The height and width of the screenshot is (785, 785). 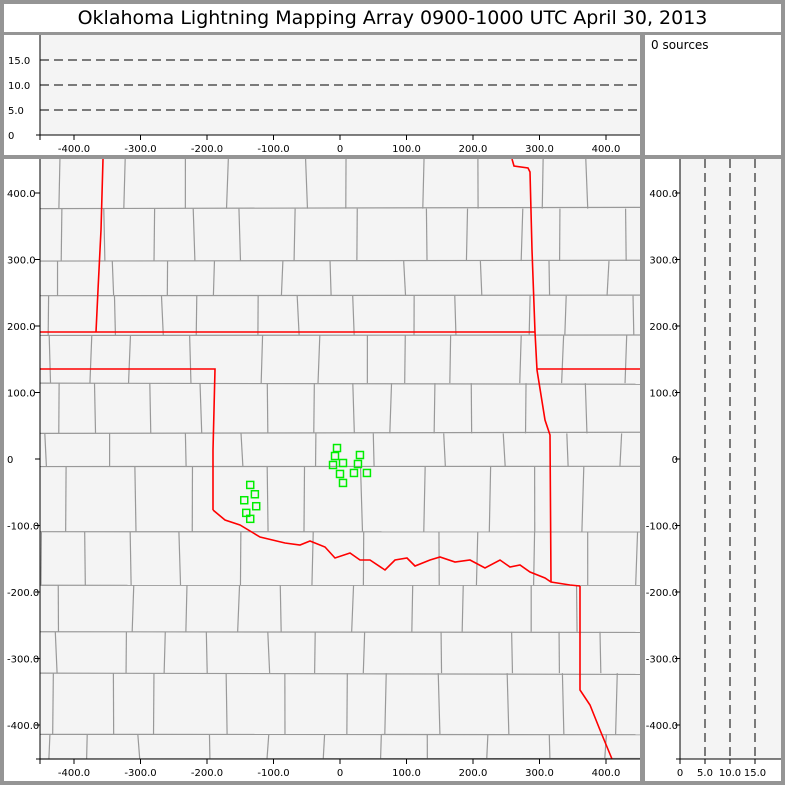 What do you see at coordinates (23, 726) in the screenshot?
I see `y-tick-label: -400.0` at bounding box center [23, 726].